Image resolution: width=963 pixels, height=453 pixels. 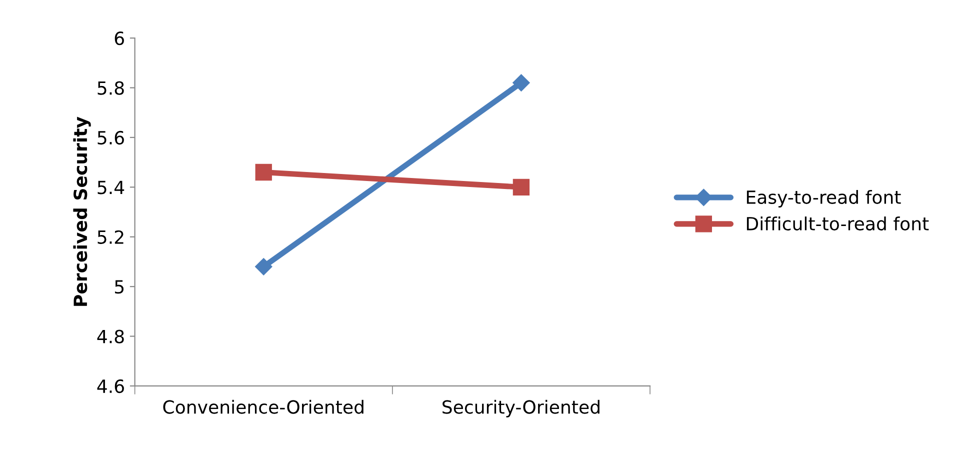 What do you see at coordinates (119, 287) in the screenshot?
I see `y-tick-label: 5` at bounding box center [119, 287].